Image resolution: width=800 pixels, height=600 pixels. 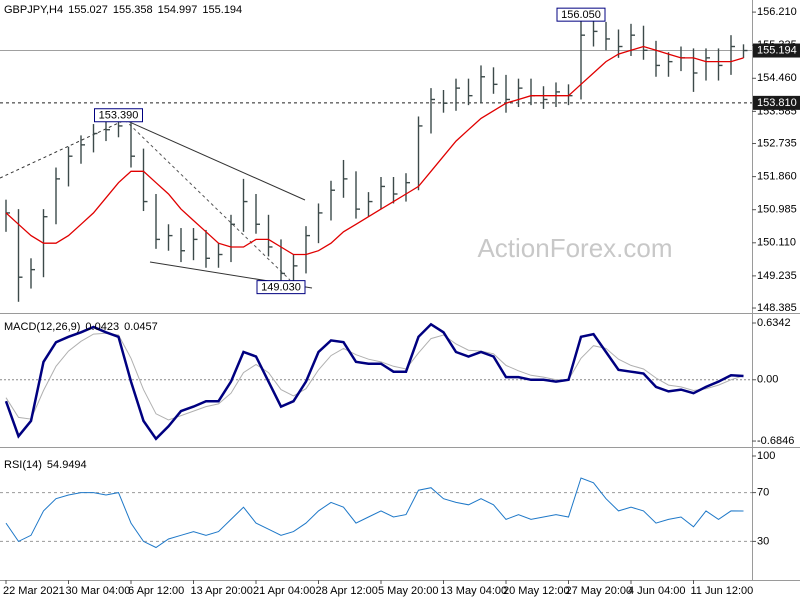 I want to click on x-tick-label: 27 May 20:00, so click(x=599, y=591).